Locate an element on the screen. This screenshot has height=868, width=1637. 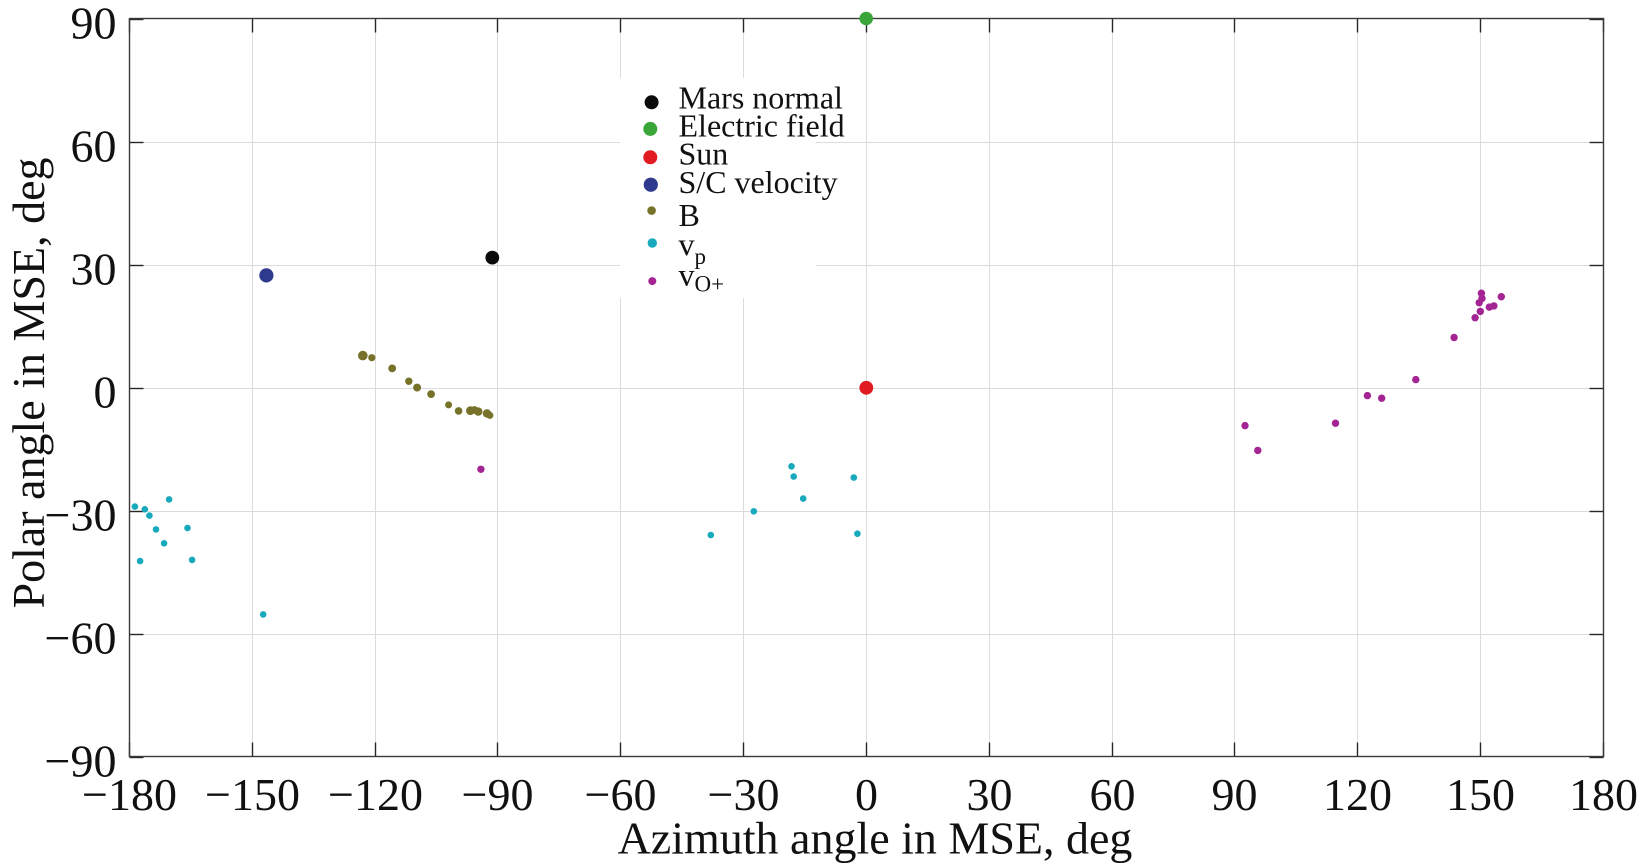
svg-text: B is located at coordinates (689, 215).